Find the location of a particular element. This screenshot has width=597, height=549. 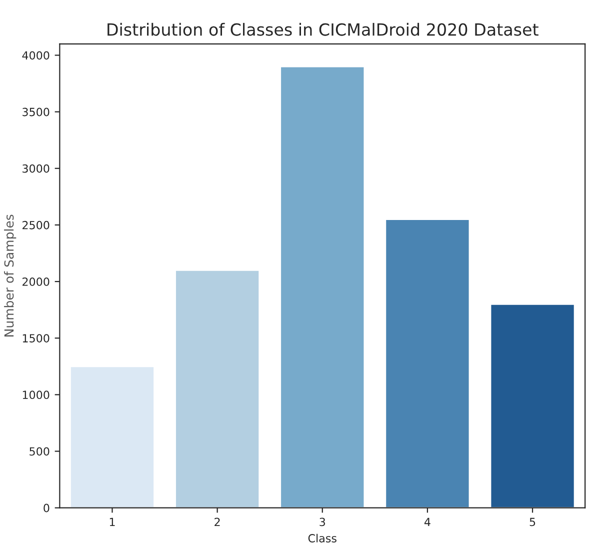

y-axis-title: Number of Samples is located at coordinates (10, 275).